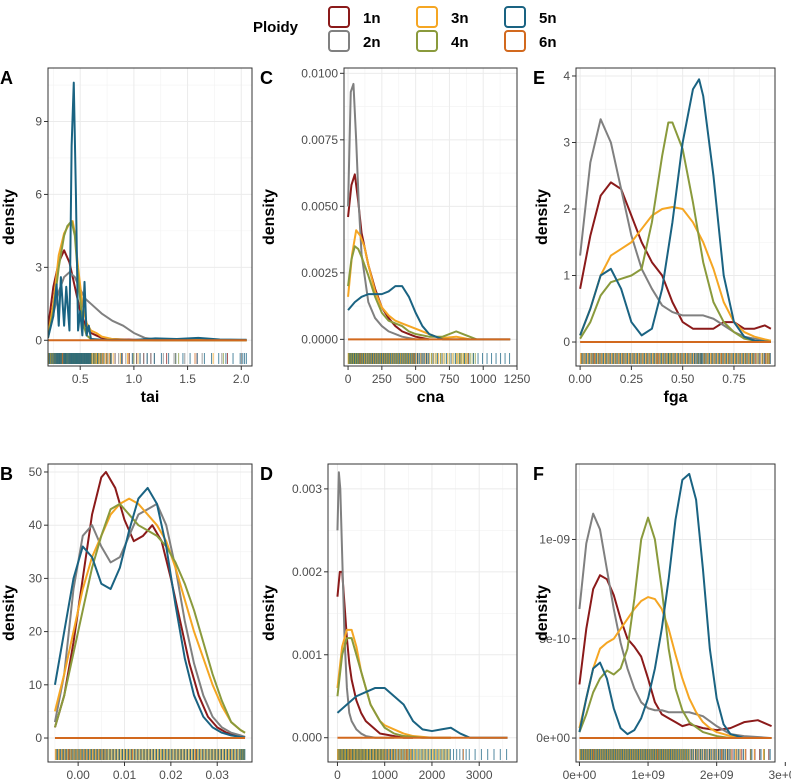 The height and width of the screenshot is (782, 791). I want to click on legend-label-6n: 6n, so click(548, 42).